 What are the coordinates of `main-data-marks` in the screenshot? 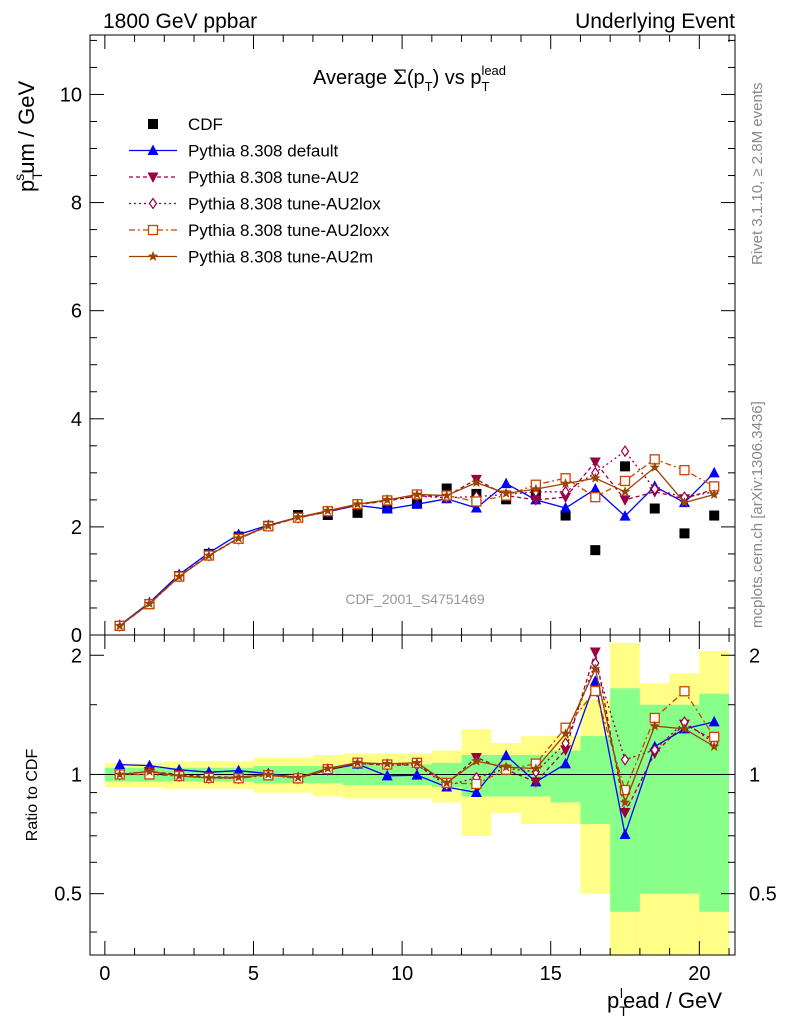 It's located at (417, 538).